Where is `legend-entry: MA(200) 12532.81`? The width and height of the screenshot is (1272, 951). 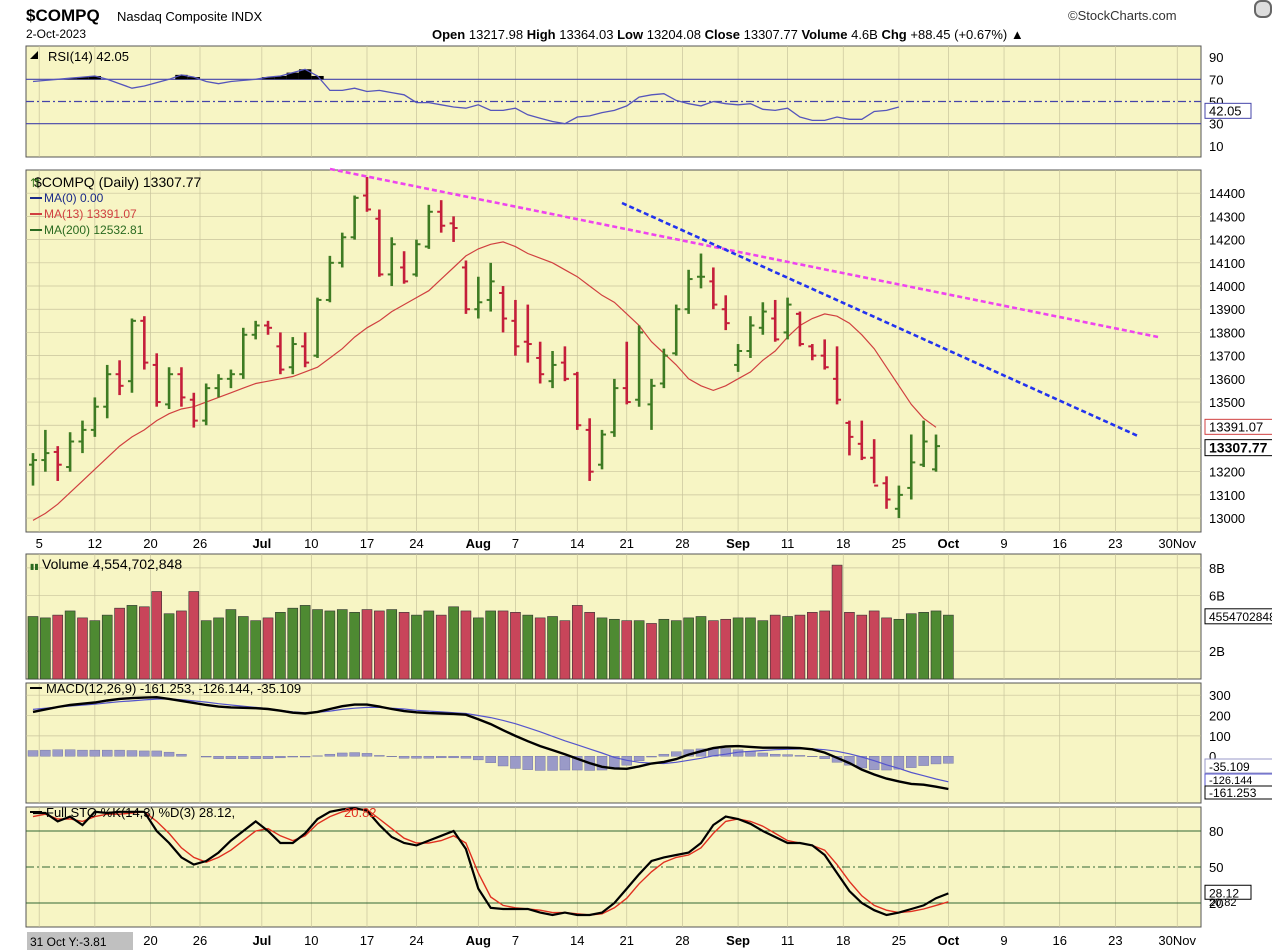 legend-entry: MA(200) 12532.81 is located at coordinates (94, 230).